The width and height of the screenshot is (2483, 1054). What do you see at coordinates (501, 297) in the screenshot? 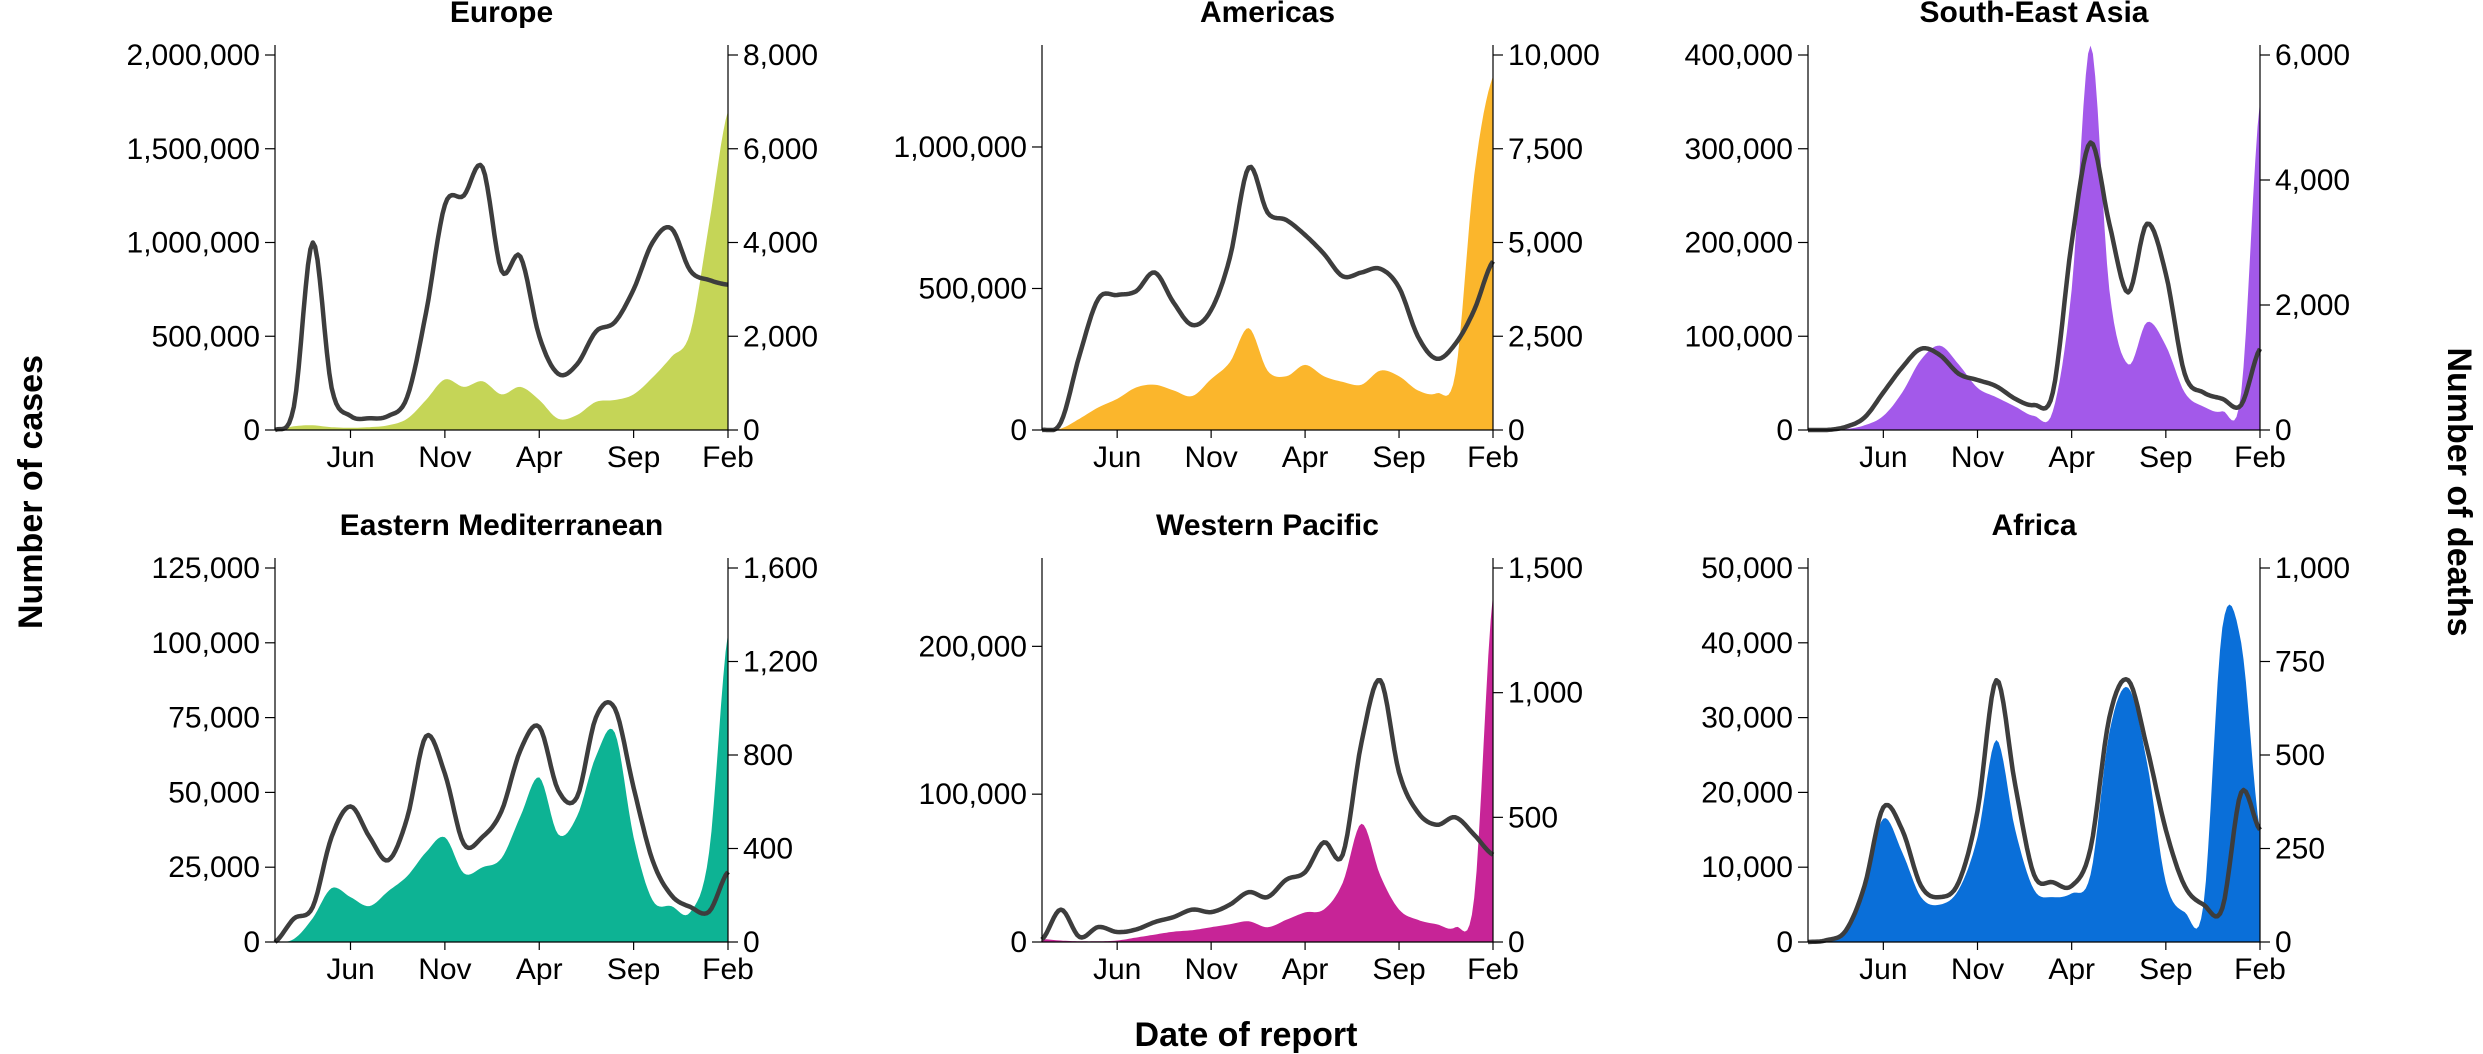
I see `deaths-line-europe` at bounding box center [501, 297].